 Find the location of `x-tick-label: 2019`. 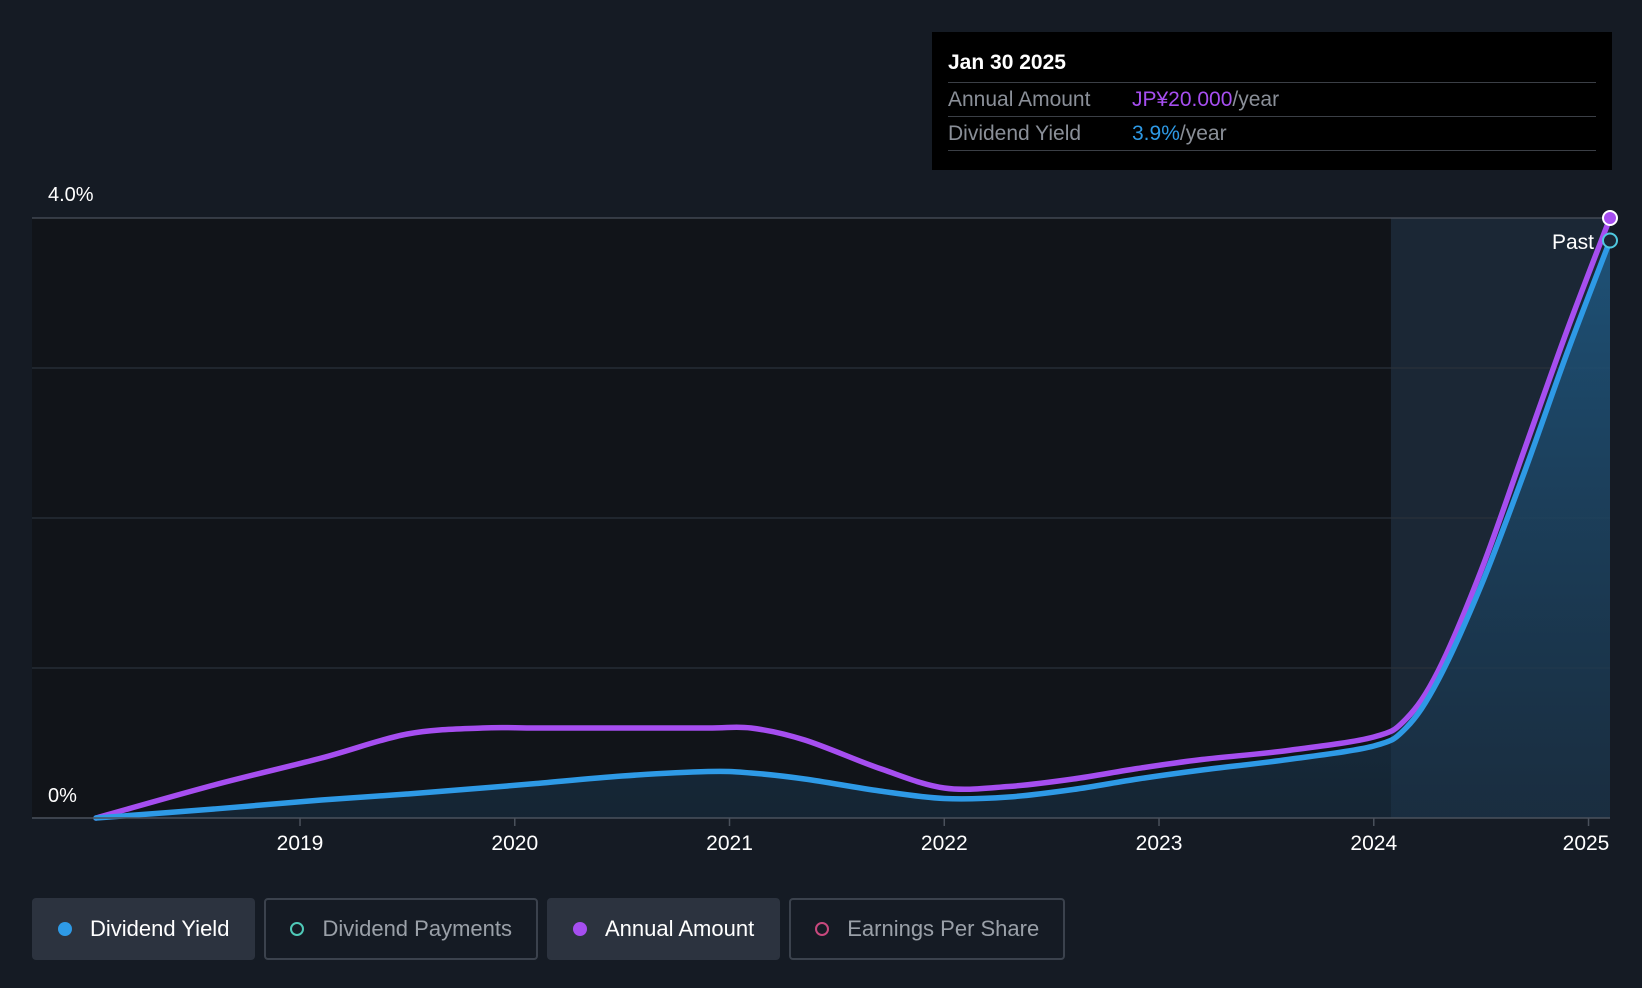

x-tick-label: 2019 is located at coordinates (300, 843).